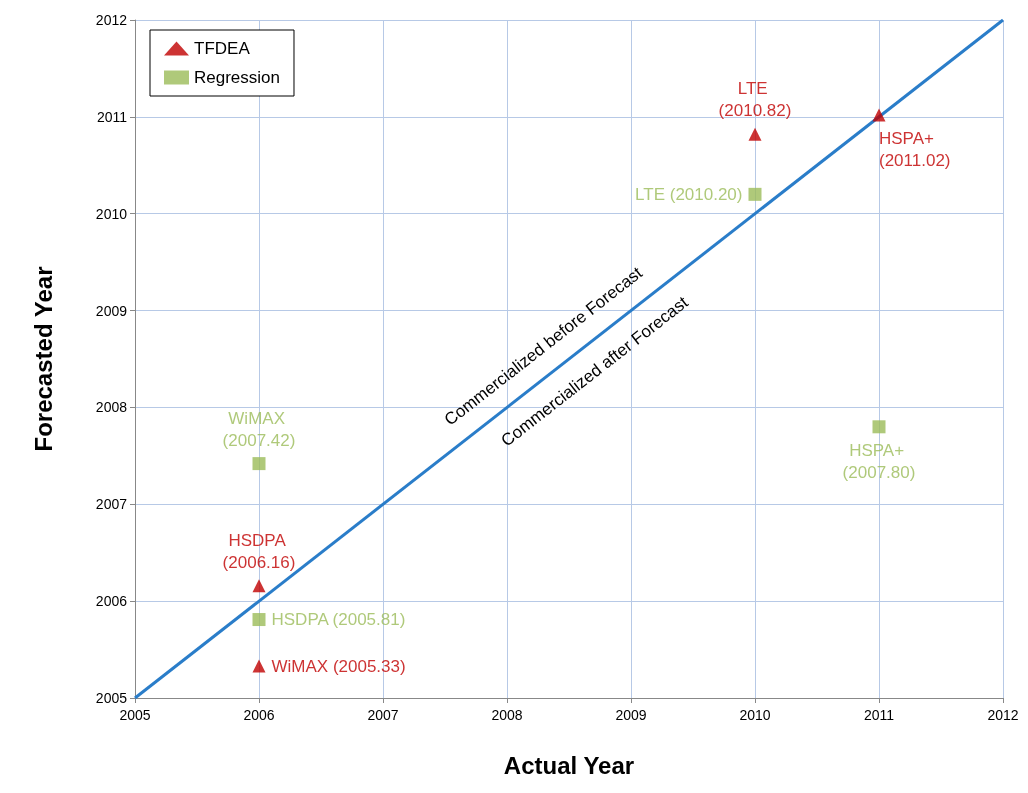  Describe the element at coordinates (755, 715) in the screenshot. I see `x-tick-label: 2010` at that location.